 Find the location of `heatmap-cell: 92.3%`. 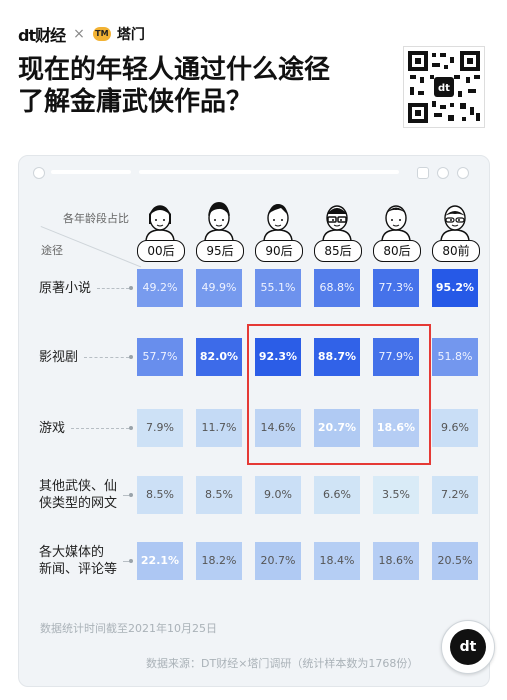

heatmap-cell: 92.3% is located at coordinates (278, 357).